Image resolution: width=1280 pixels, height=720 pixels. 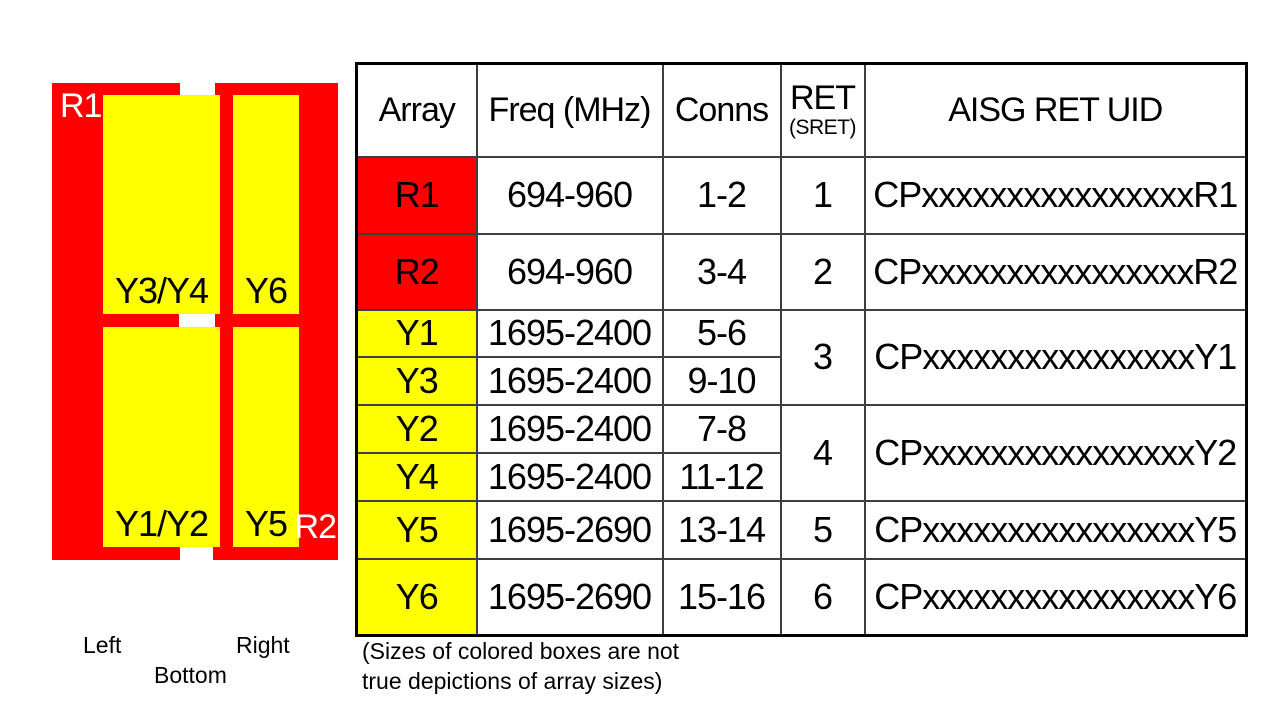 I want to click on table-row-y4: Y4 1695-2400 11-12, so click(x=801, y=476).